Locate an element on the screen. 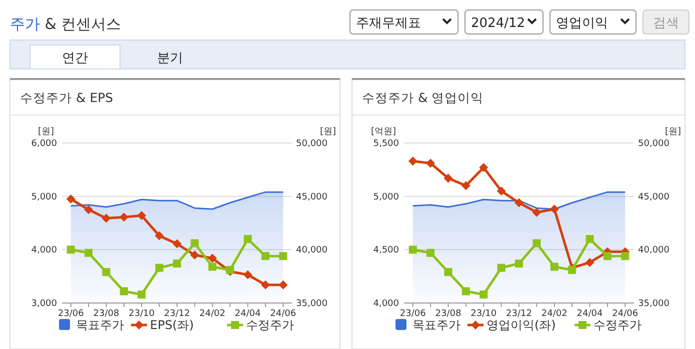  y-axis-title: [억원] is located at coordinates (383, 132).